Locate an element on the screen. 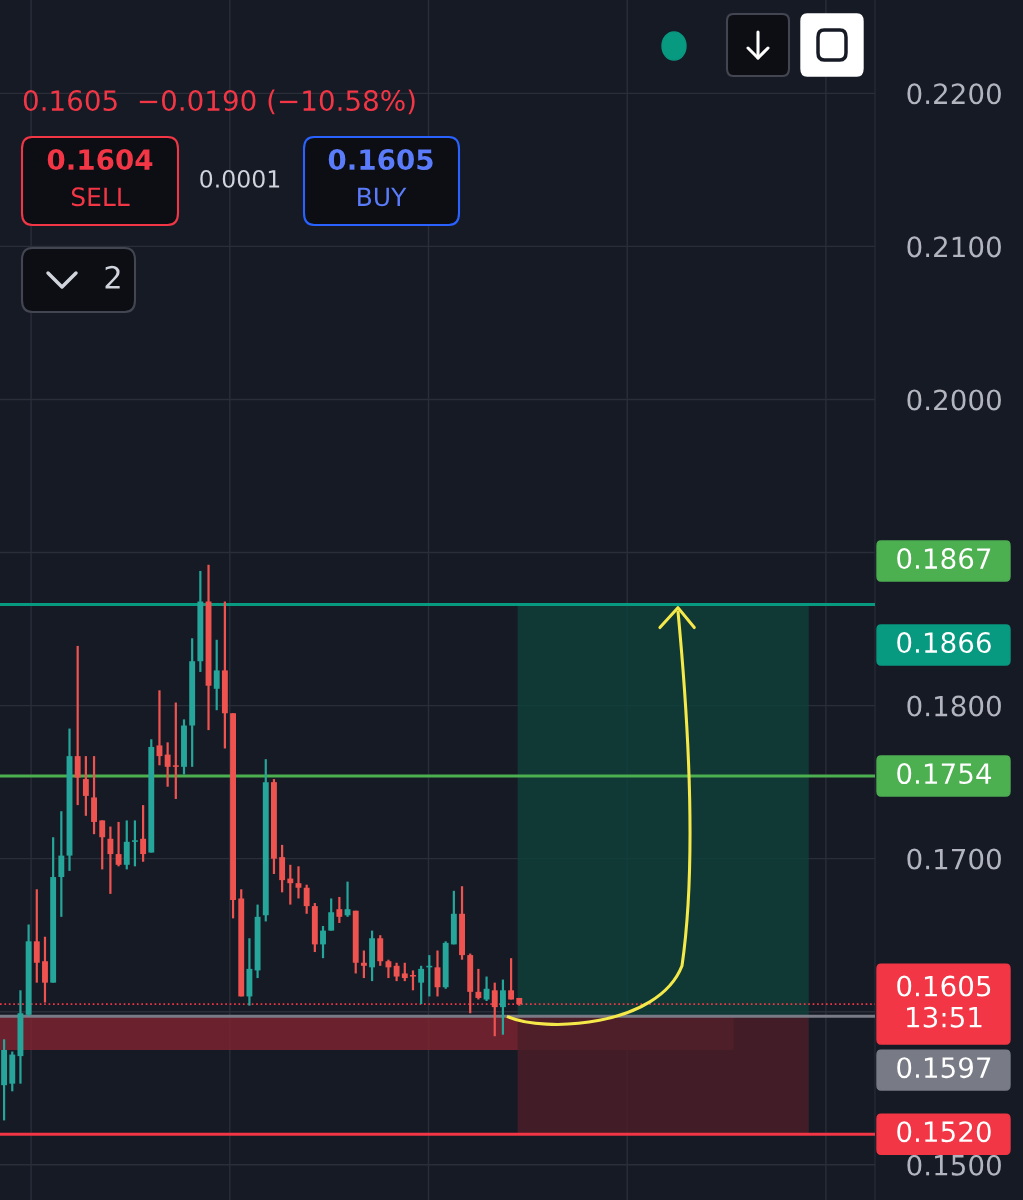  text: 0.1867 is located at coordinates (944, 559).